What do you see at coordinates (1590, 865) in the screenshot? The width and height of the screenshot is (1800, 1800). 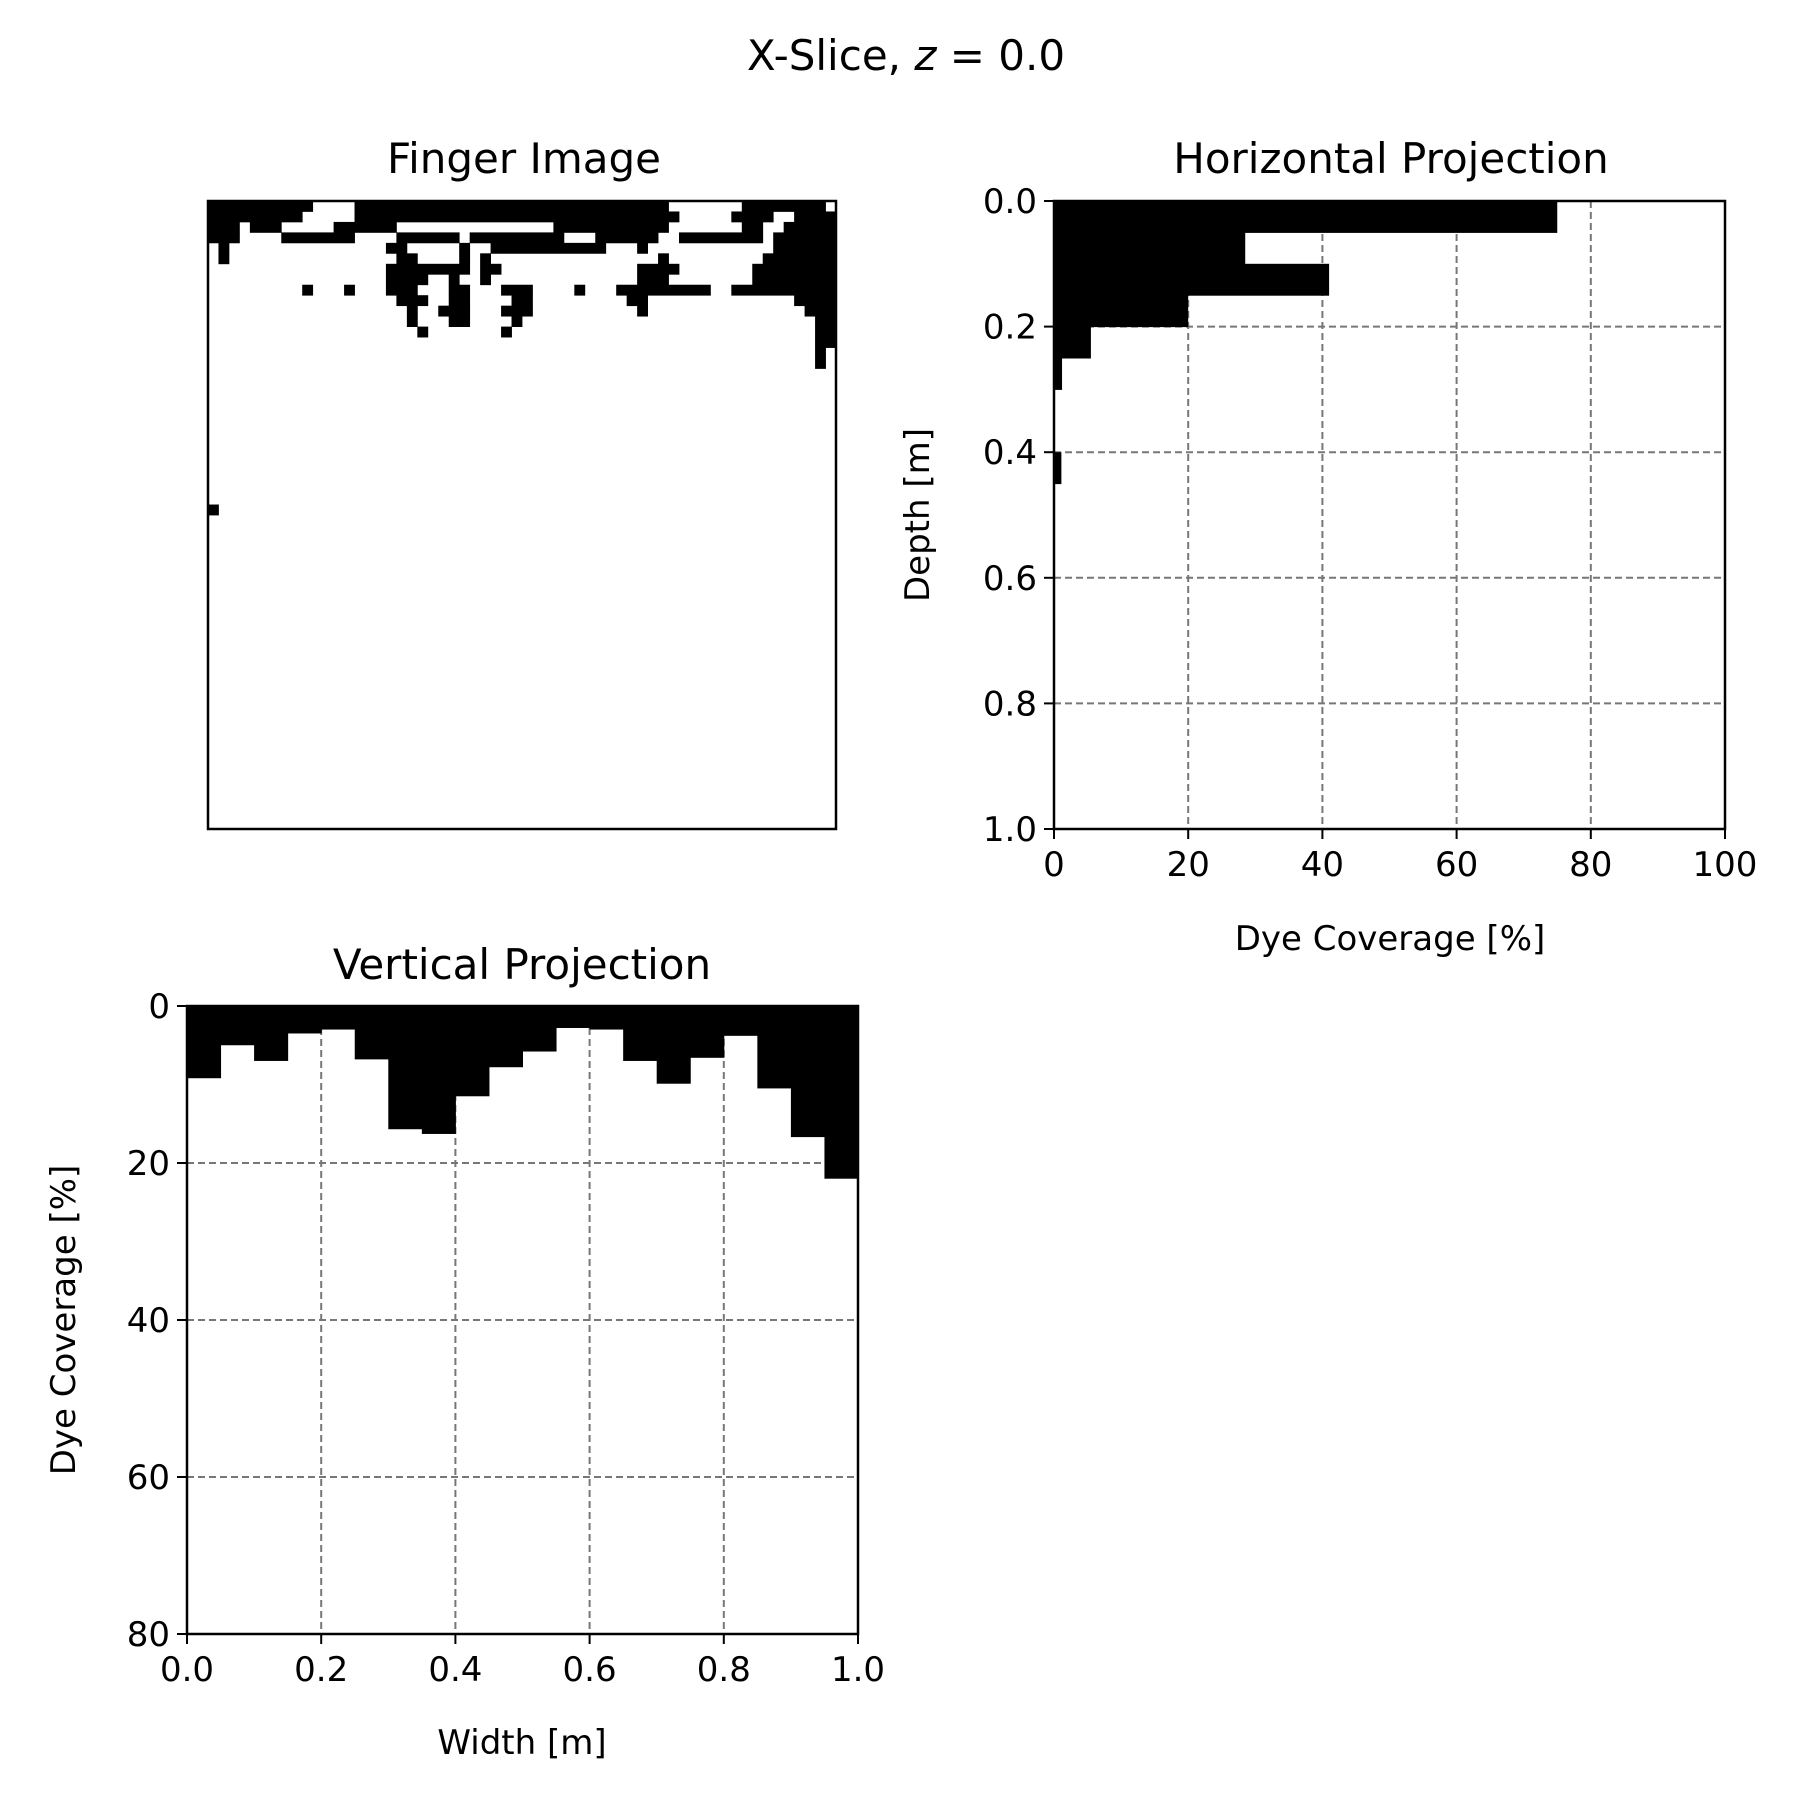 I see `x-tick-label: 80` at bounding box center [1590, 865].